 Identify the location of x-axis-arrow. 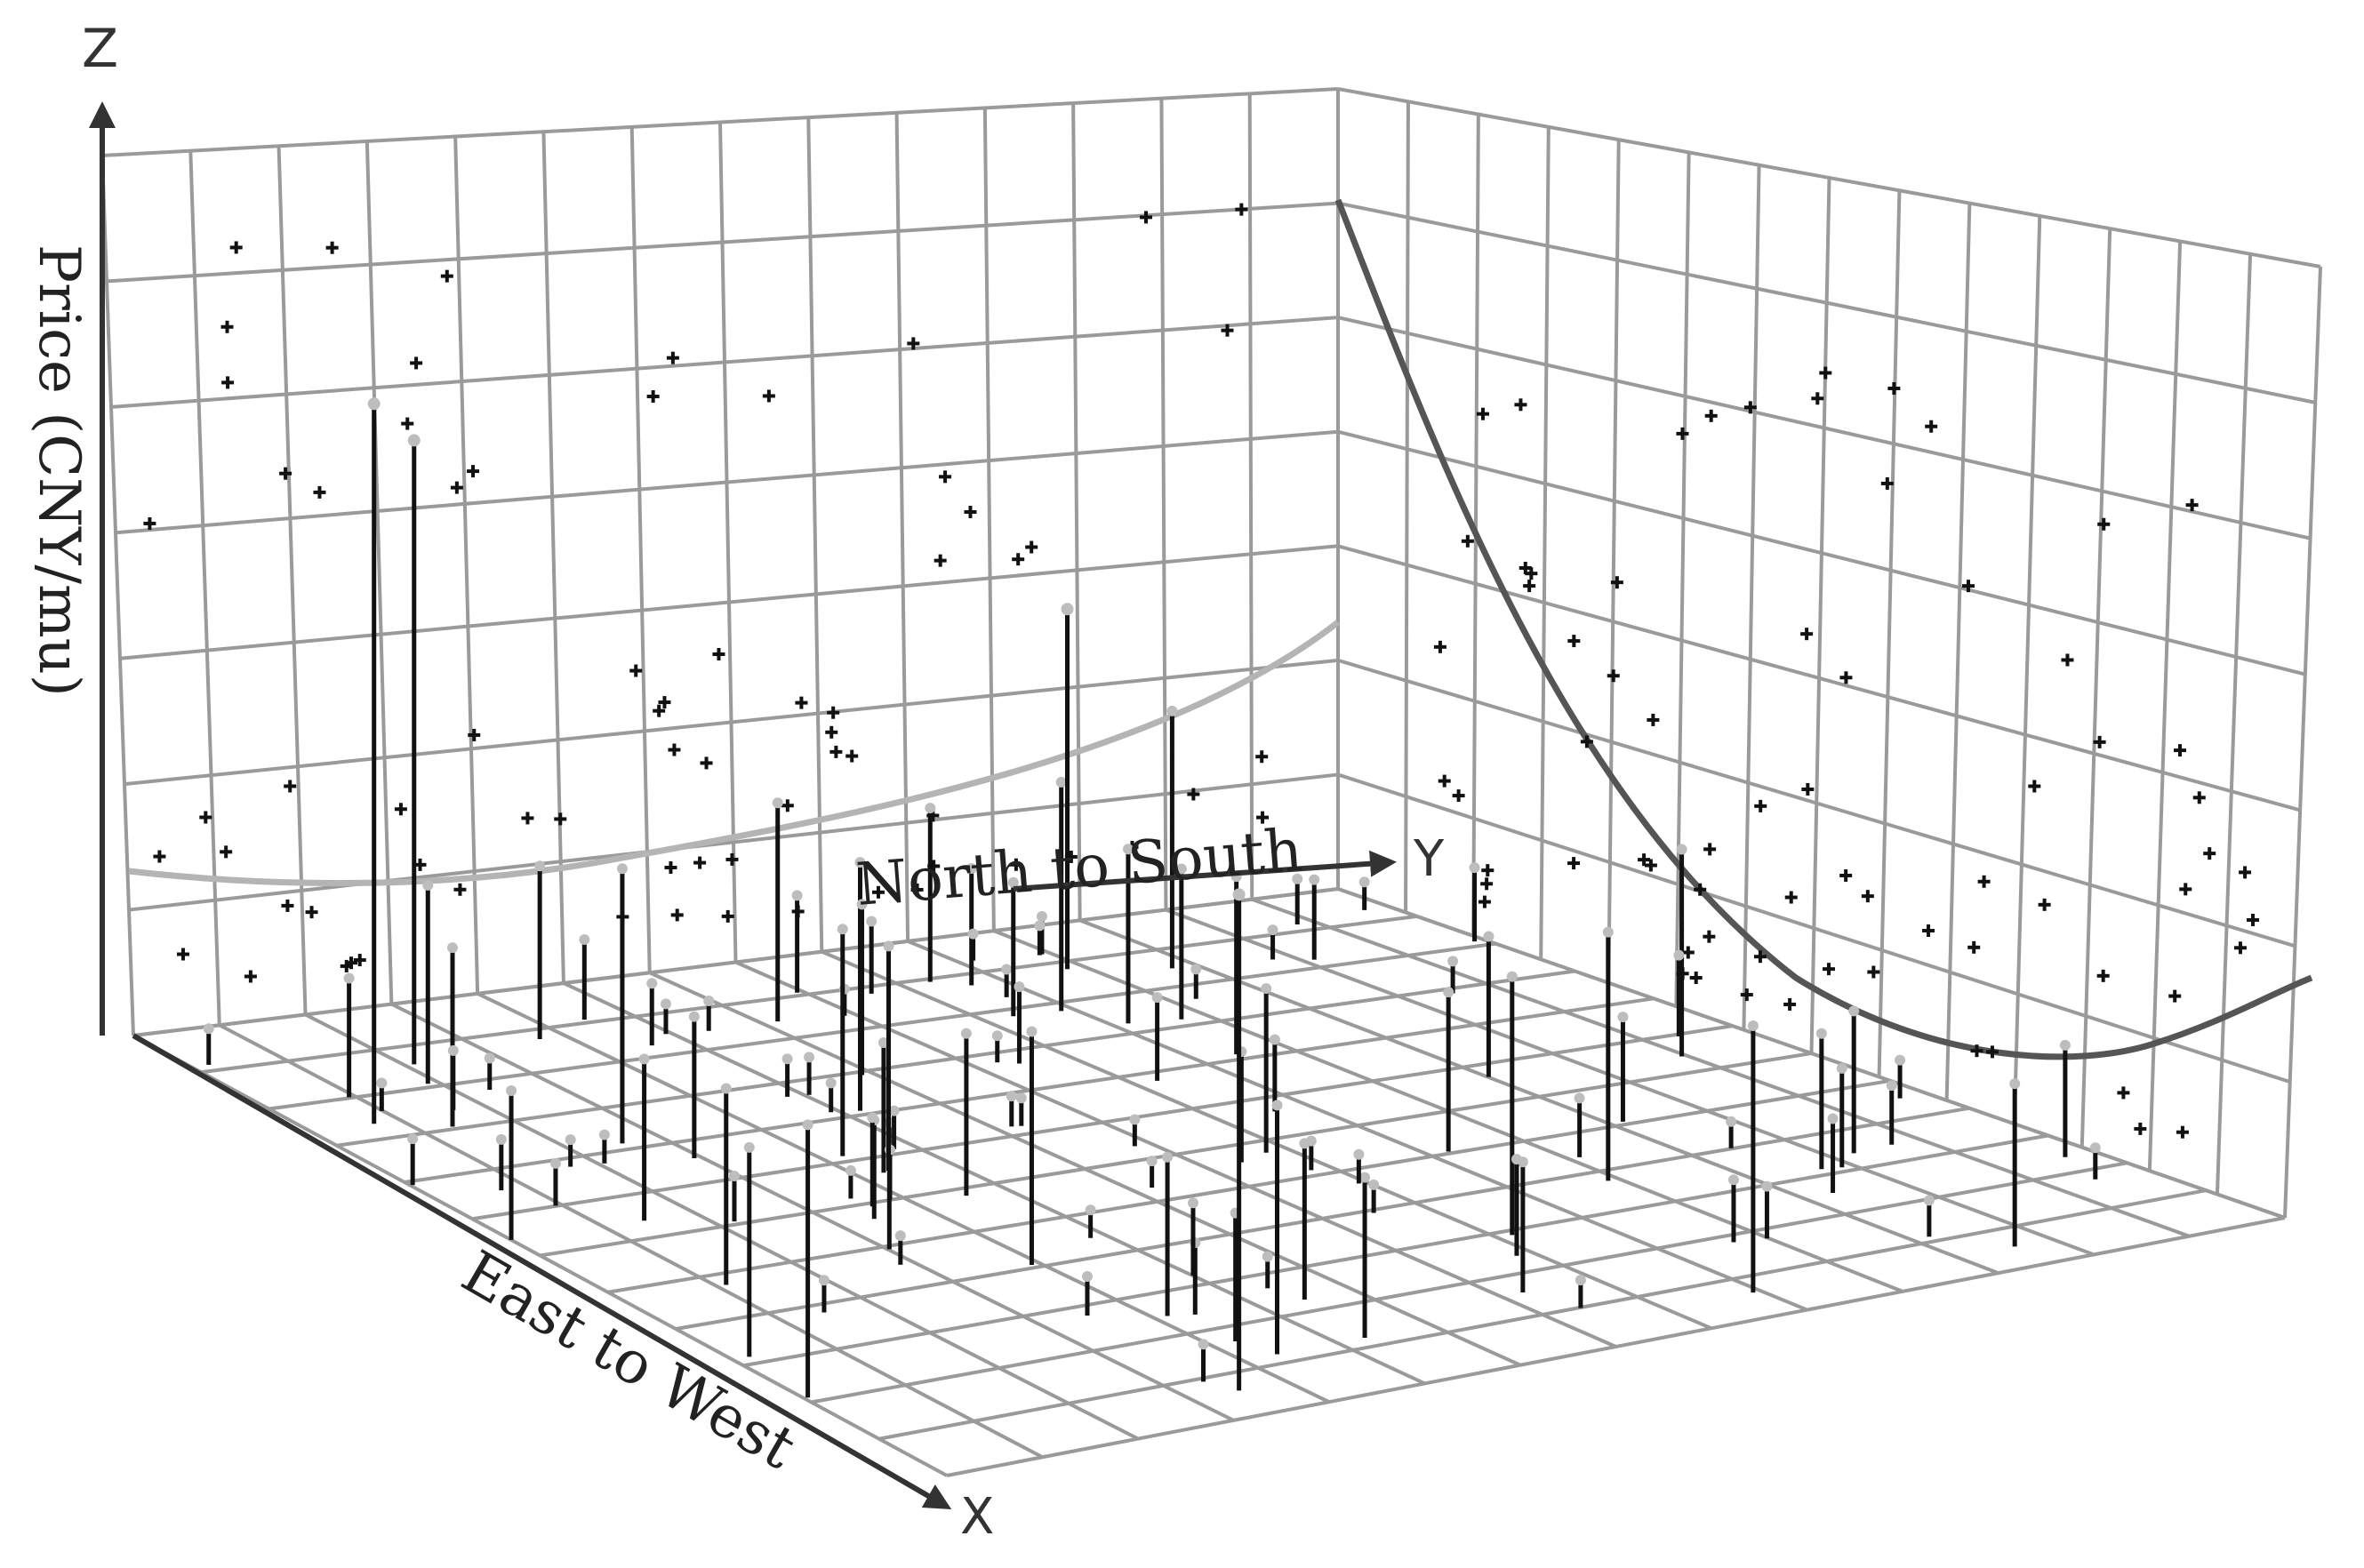
(542, 1271).